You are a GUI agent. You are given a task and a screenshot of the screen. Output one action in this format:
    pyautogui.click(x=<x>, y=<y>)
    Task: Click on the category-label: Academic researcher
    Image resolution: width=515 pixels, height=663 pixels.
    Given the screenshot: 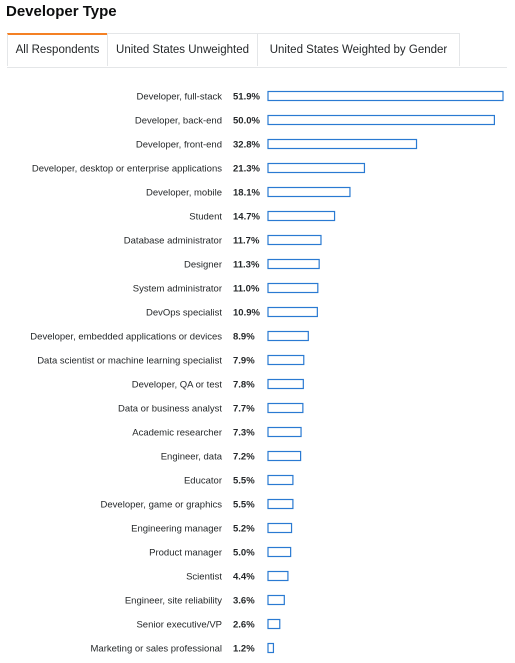 What is the action you would take?
    pyautogui.click(x=177, y=433)
    